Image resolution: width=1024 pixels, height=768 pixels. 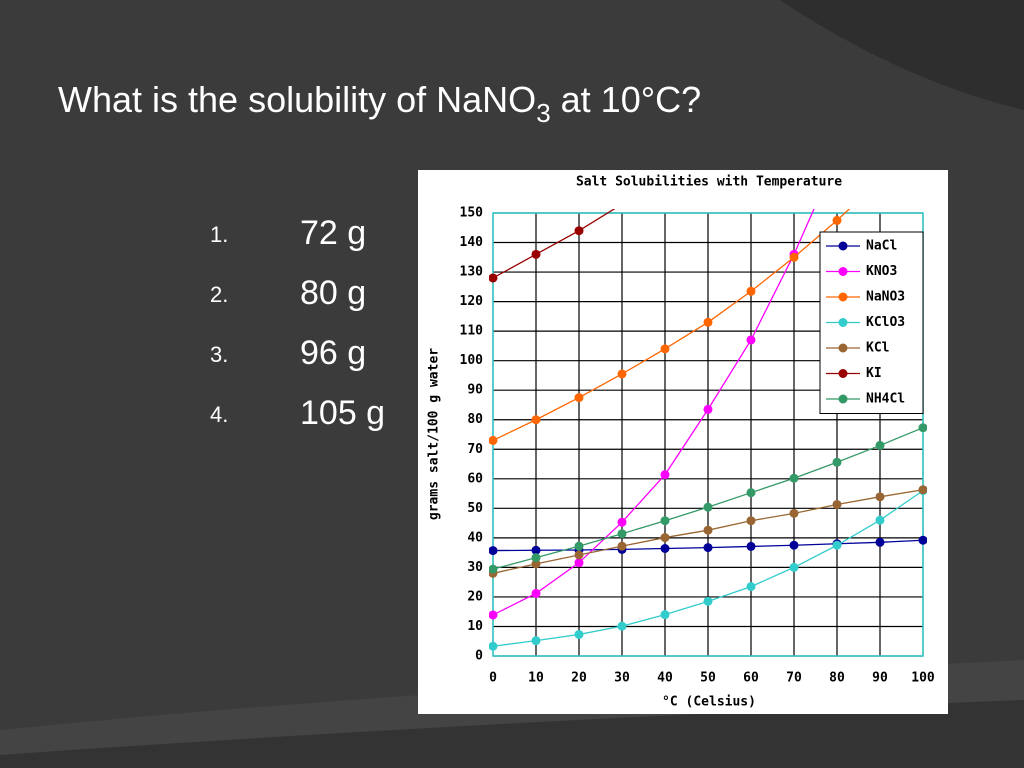 What do you see at coordinates (333, 233) in the screenshot?
I see `option-text: 72 g` at bounding box center [333, 233].